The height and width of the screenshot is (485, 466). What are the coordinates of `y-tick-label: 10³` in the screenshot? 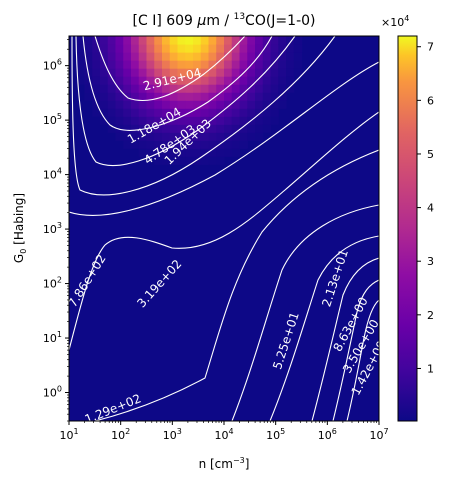 It's located at (52, 228).